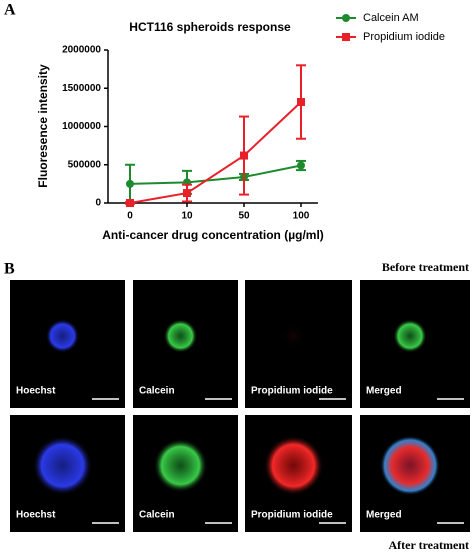 The width and height of the screenshot is (474, 552). Describe the element at coordinates (391, 18) in the screenshot. I see `legend-label: Calcein AM` at that location.